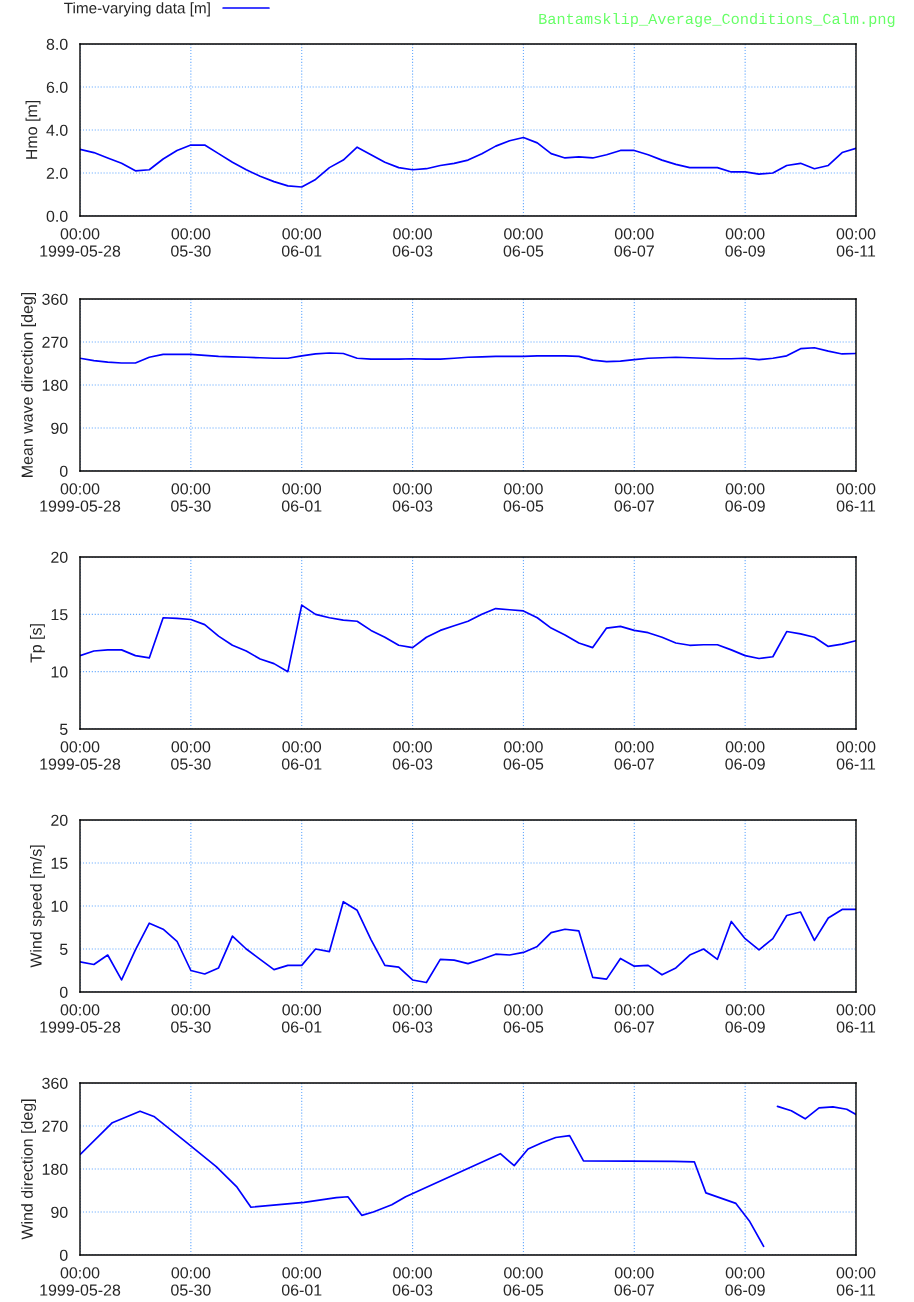 The image size is (914, 1302). I want to click on y-axis-title: Wind direction [deg], so click(28, 1169).